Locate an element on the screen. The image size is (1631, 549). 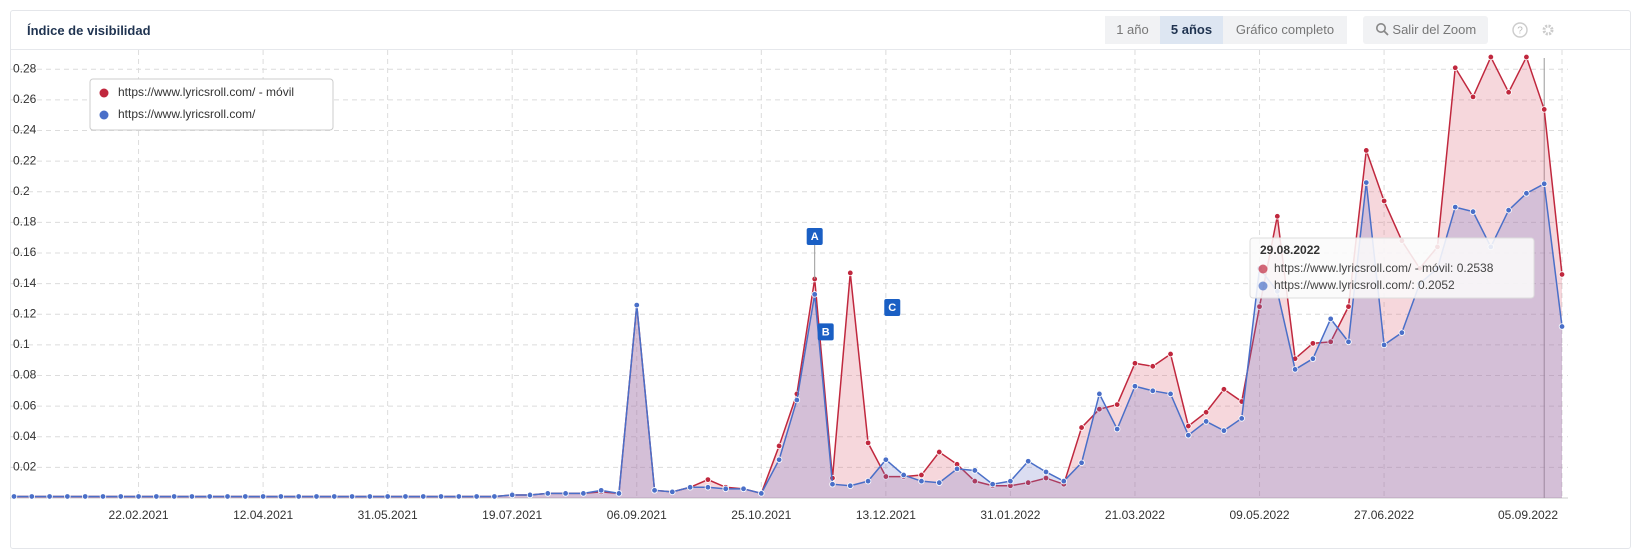
legend-label: https://www.lyricsroll.com/ - móvil is located at coordinates (206, 92).